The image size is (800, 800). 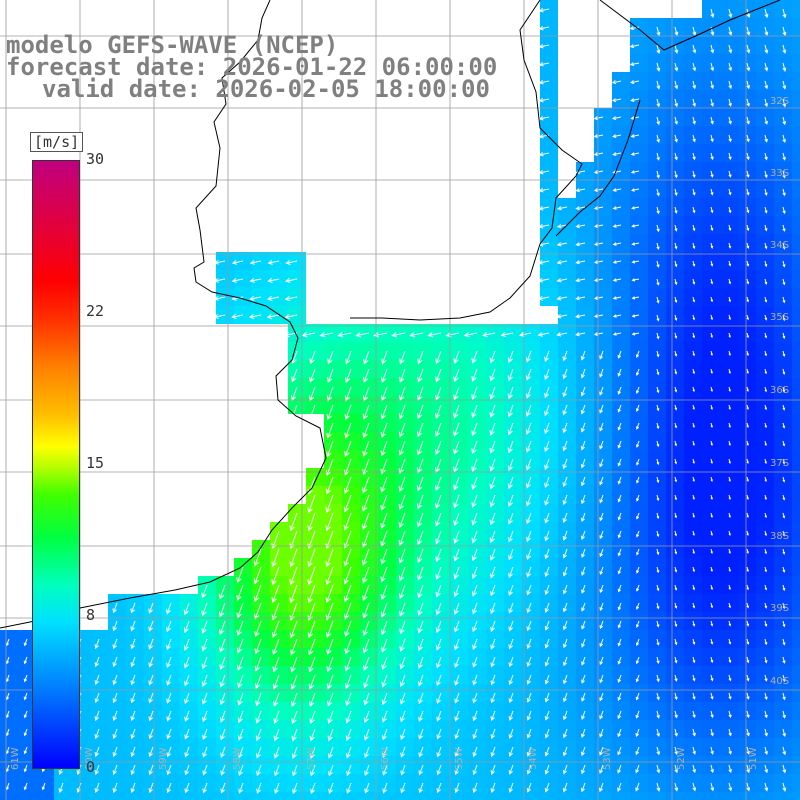 What do you see at coordinates (56, 464) in the screenshot?
I see `colorbar` at bounding box center [56, 464].